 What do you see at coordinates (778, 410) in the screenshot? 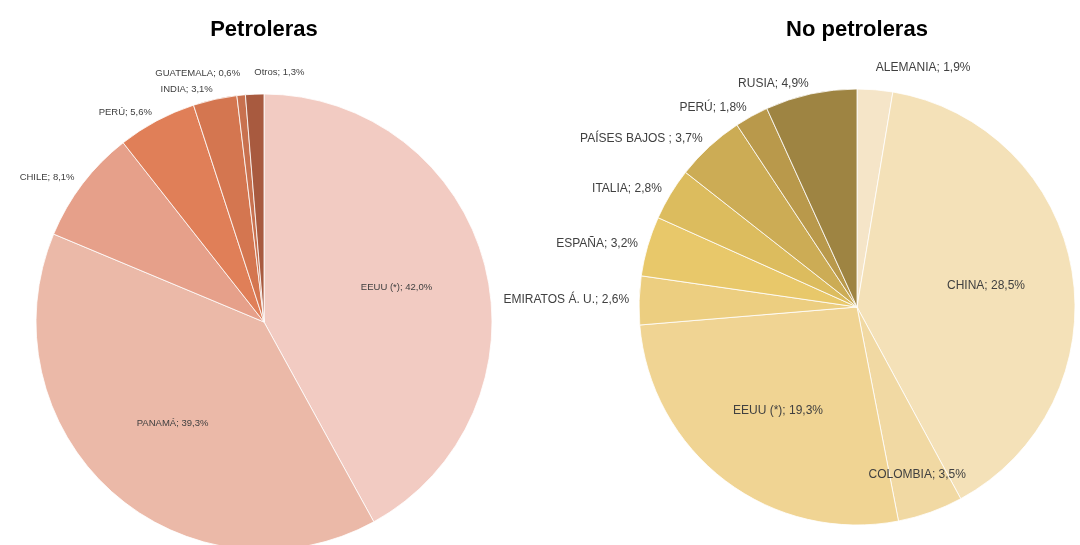
I see `slice-label: EEUU (*); 19,3%` at bounding box center [778, 410].